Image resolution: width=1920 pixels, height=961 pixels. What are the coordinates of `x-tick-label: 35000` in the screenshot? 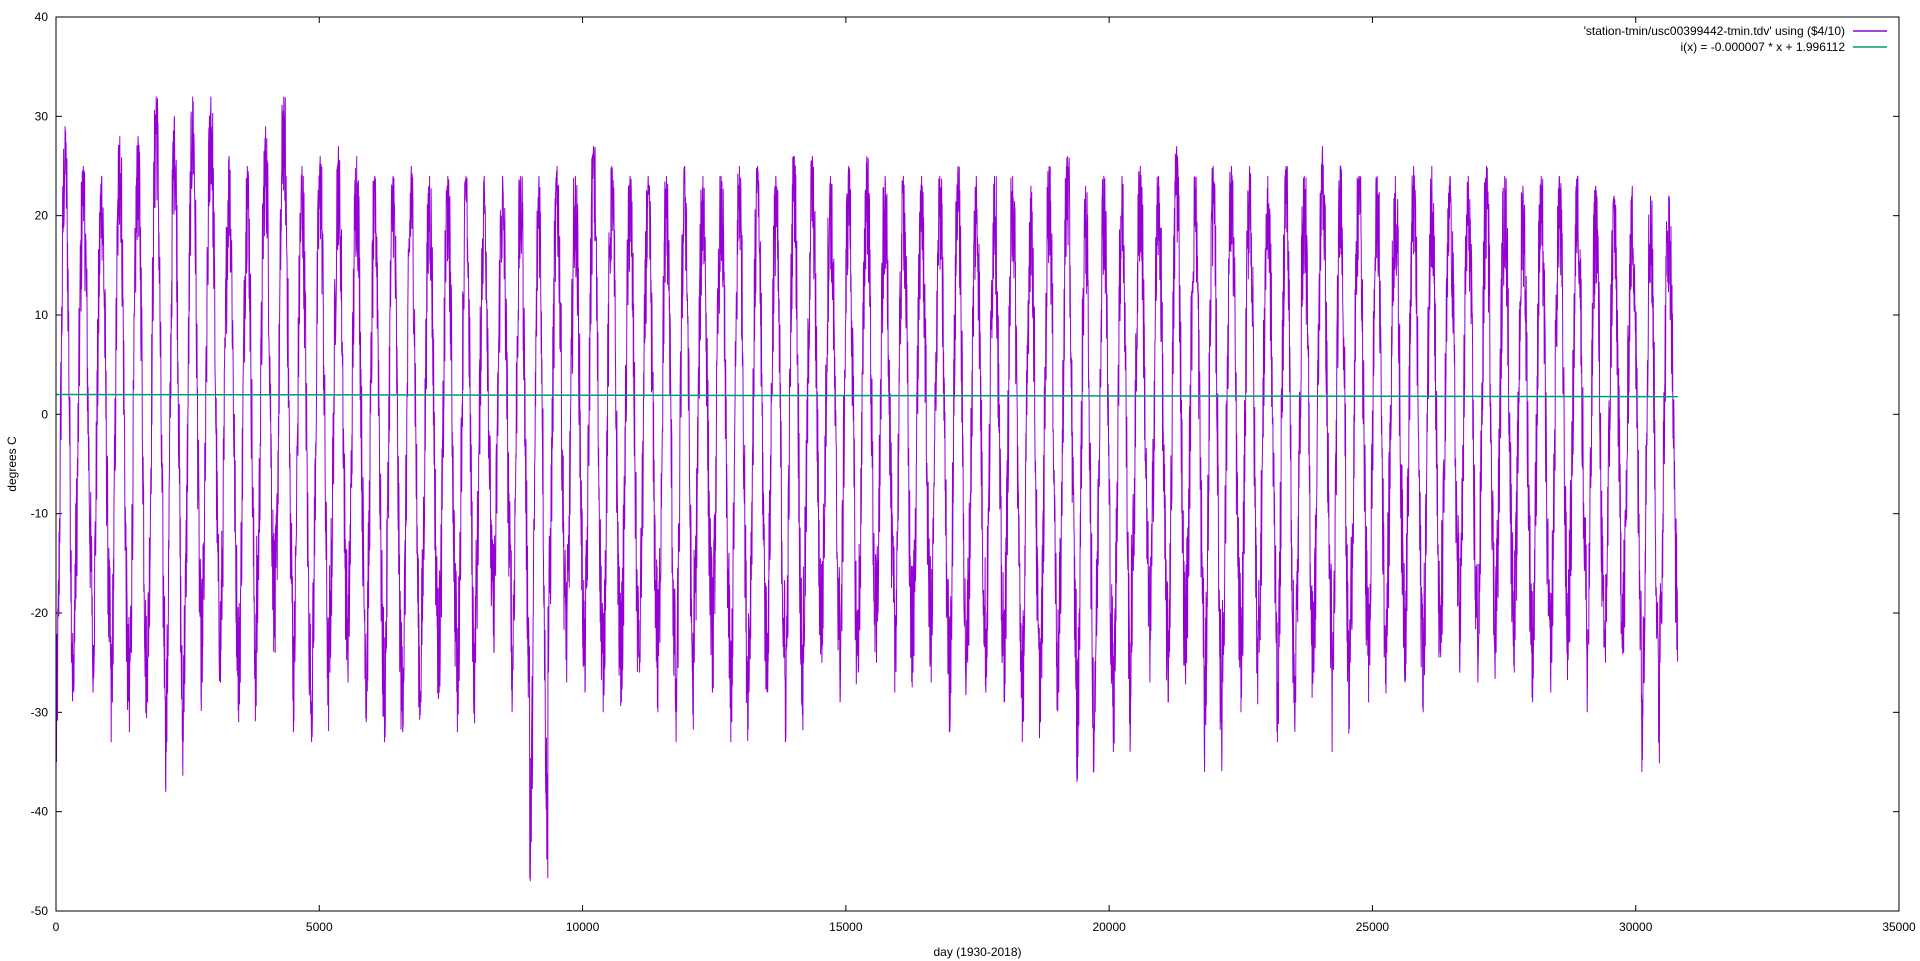 It's located at (1899, 927).